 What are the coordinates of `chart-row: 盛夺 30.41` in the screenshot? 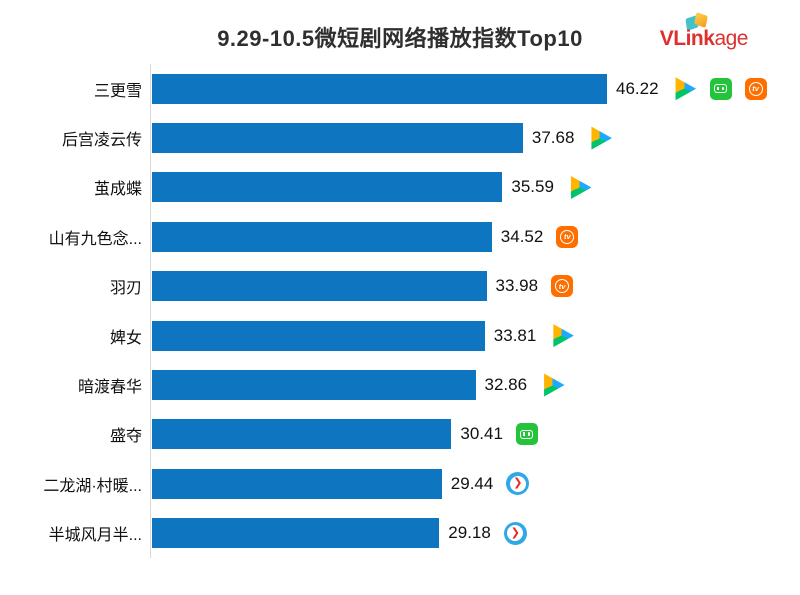 It's located at (400, 434).